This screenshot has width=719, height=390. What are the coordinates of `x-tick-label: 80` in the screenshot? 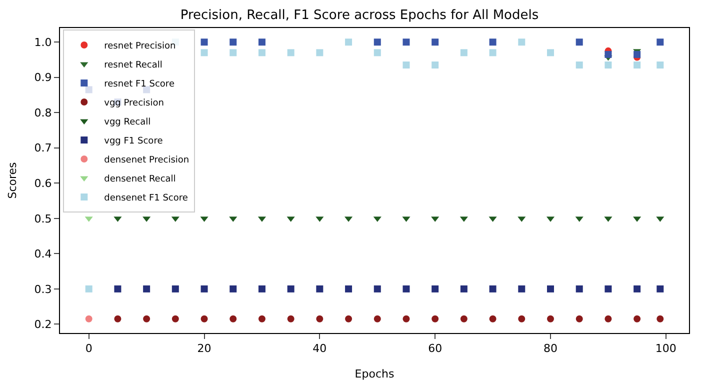 It's located at (551, 349).